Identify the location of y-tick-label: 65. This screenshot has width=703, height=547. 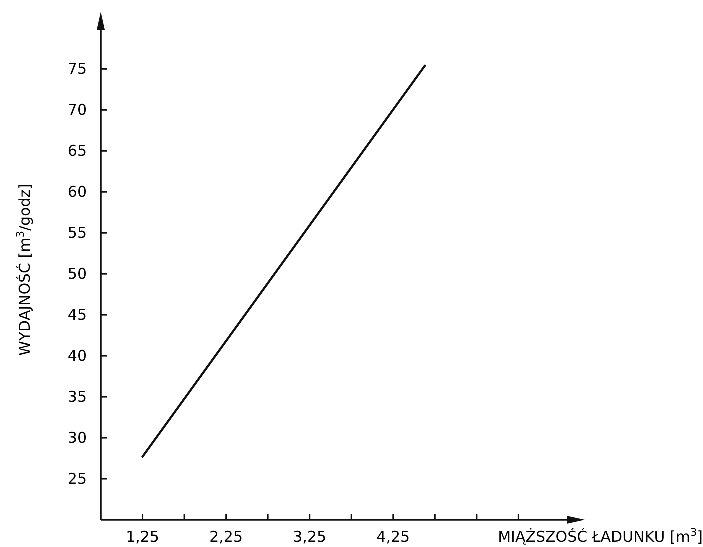
(77, 151).